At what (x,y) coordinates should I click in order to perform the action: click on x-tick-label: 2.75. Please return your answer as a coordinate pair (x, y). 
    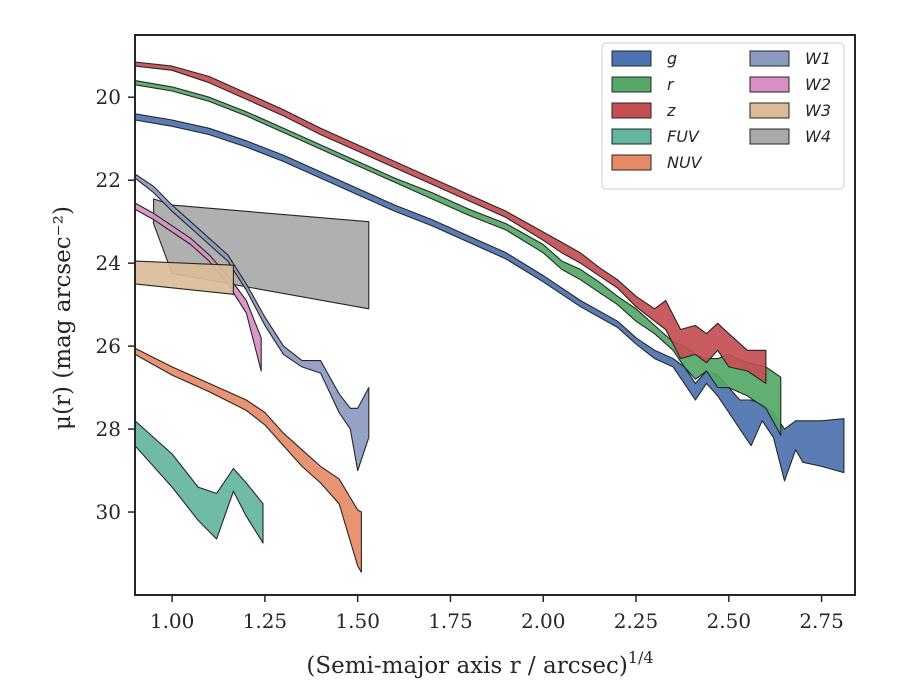
    Looking at the image, I should click on (821, 621).